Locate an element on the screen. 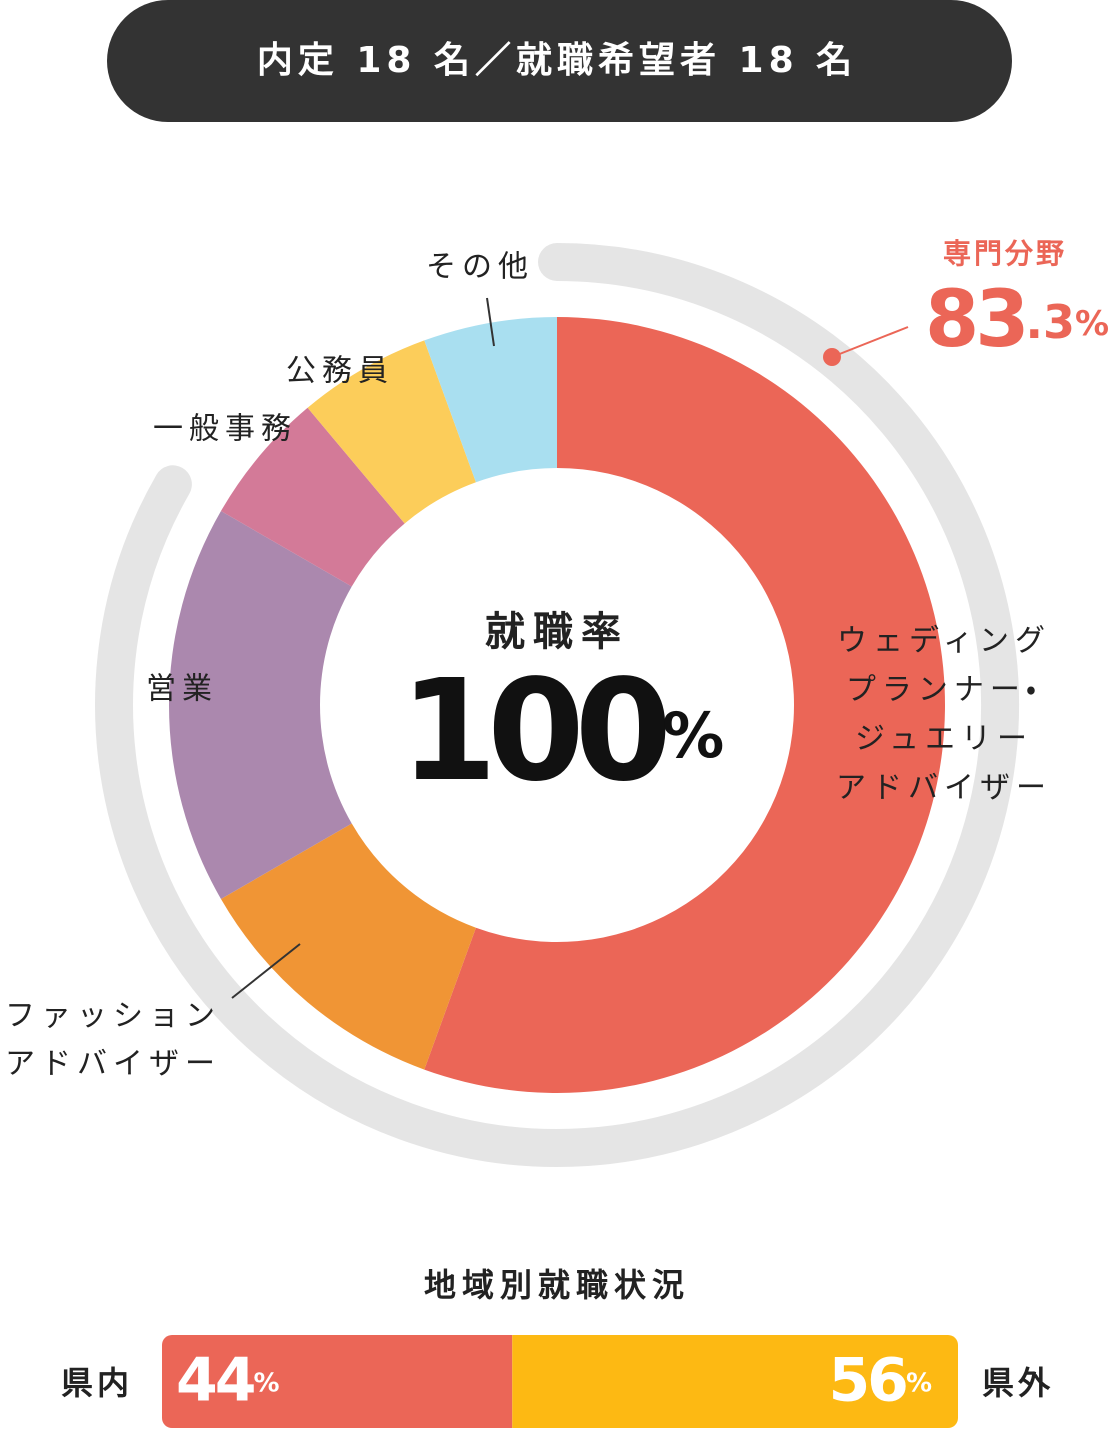 This screenshot has height=1435, width=1119. center-rate: 100% is located at coordinates (562, 731).